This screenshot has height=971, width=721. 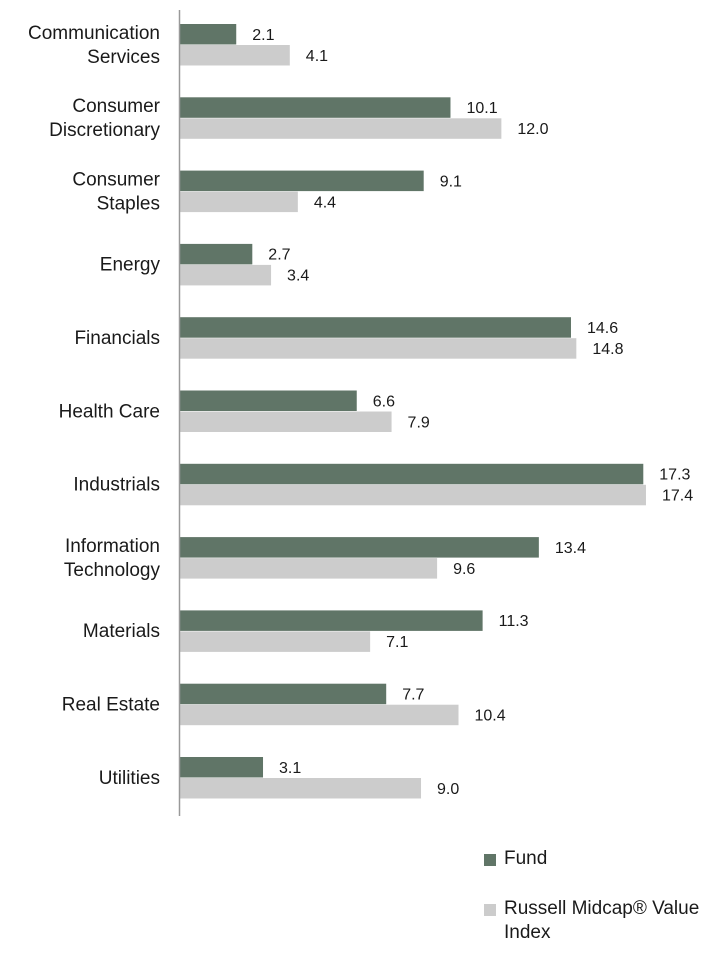 What do you see at coordinates (451, 181) in the screenshot?
I see `fund-value-label: 9.1` at bounding box center [451, 181].